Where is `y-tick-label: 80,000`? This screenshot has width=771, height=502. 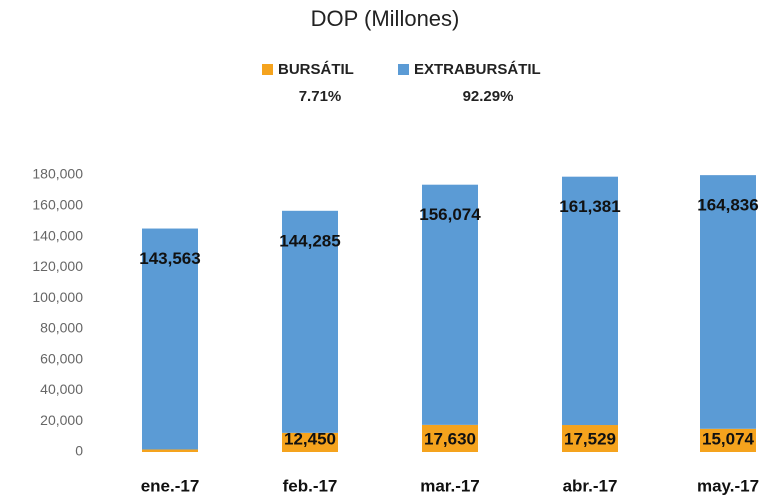 y-tick-label: 80,000 is located at coordinates (61, 328).